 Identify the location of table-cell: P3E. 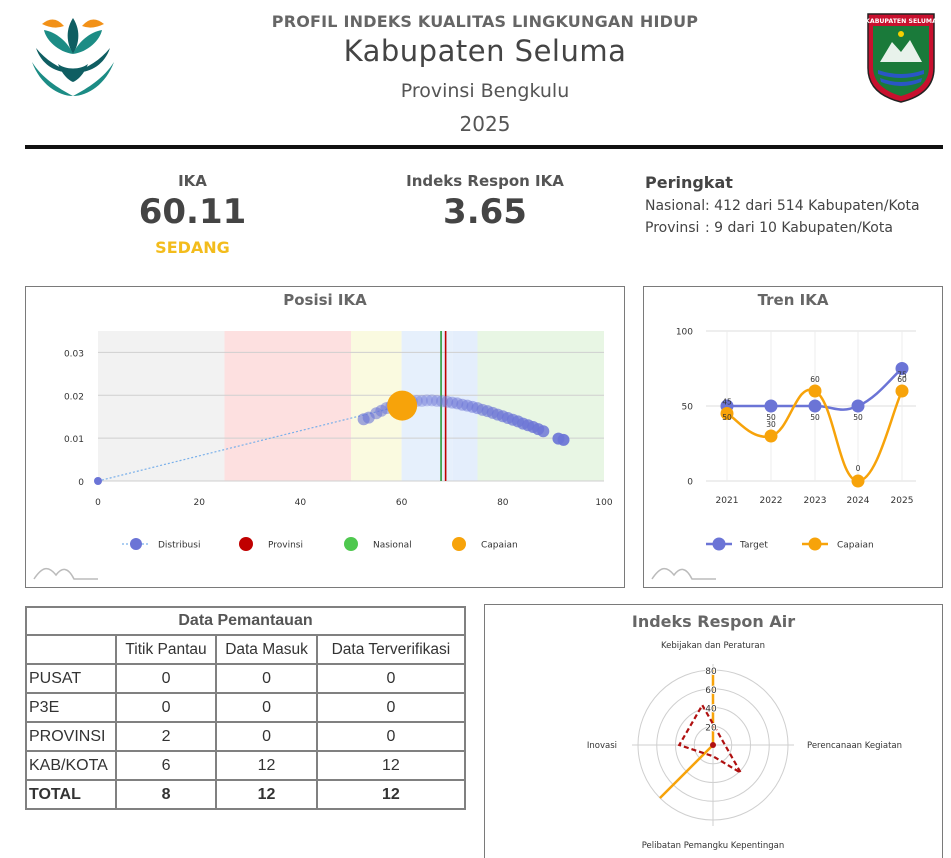
(71, 707).